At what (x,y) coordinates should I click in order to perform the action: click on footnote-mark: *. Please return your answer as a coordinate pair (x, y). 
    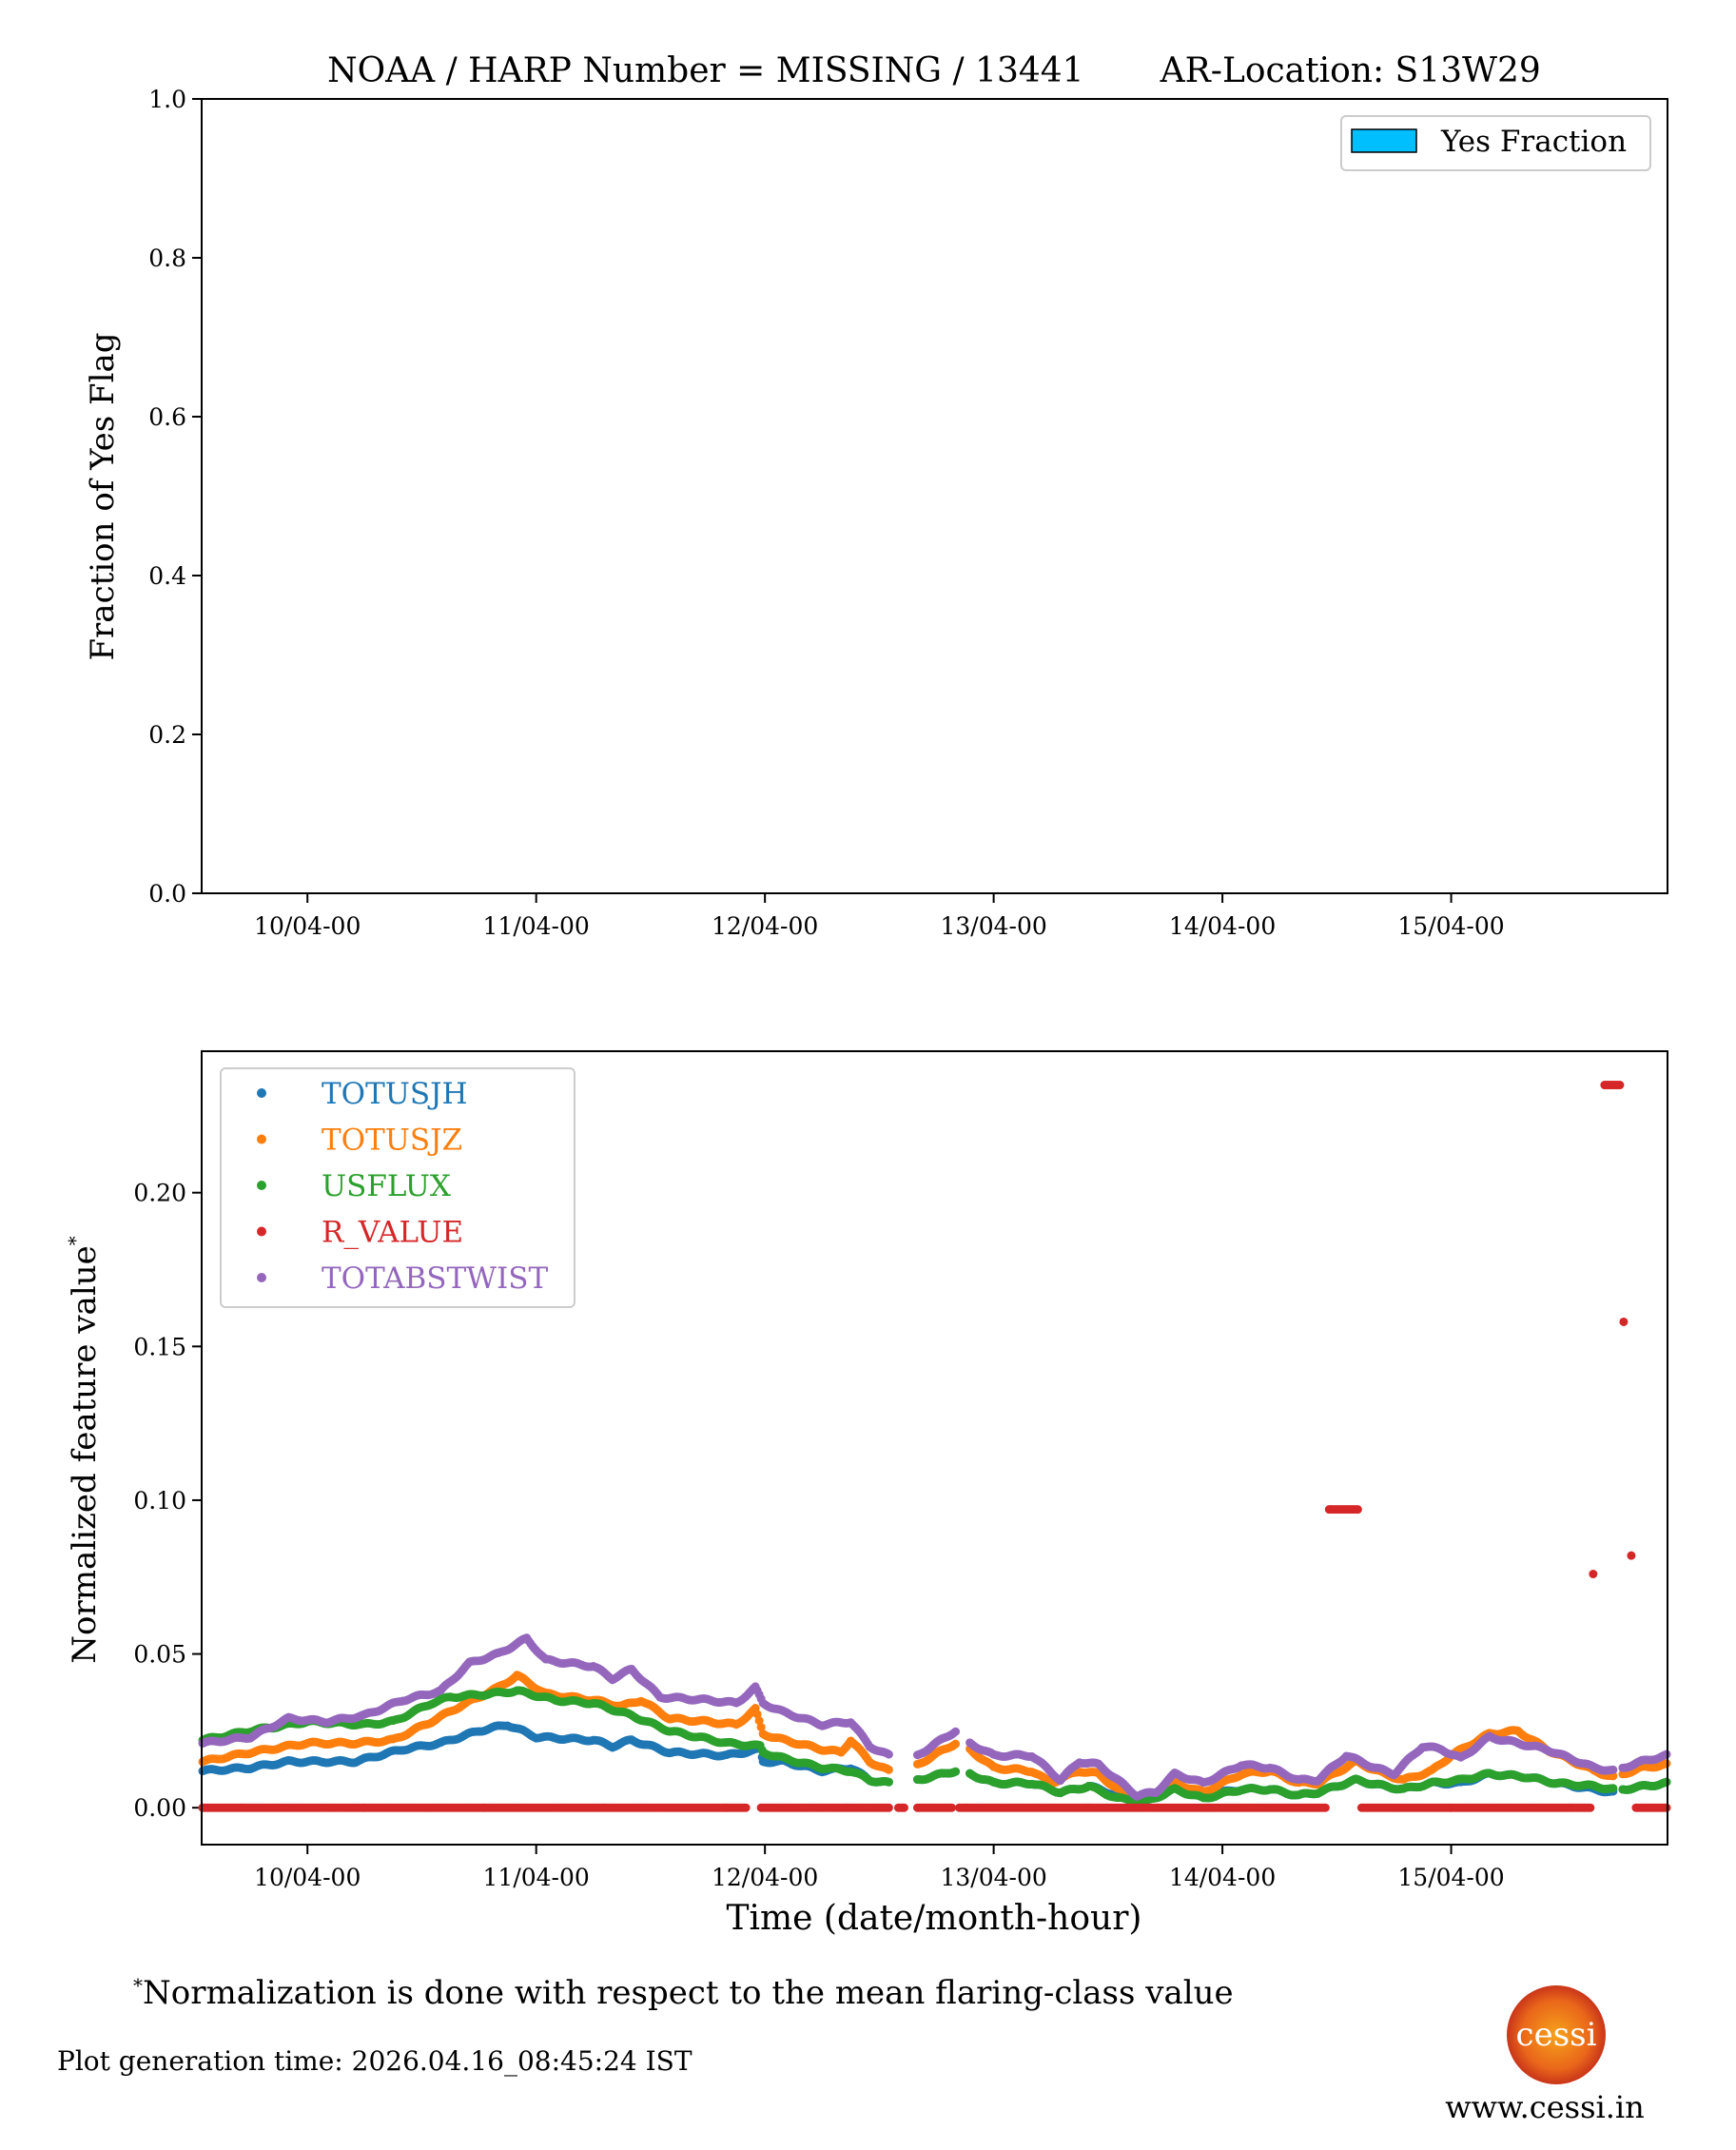
    Looking at the image, I should click on (138, 1986).